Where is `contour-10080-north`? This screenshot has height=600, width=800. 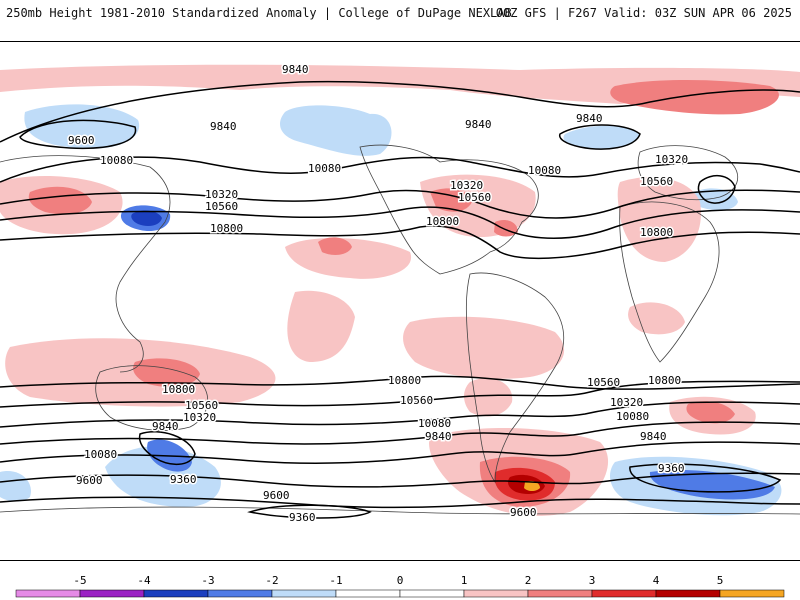 contour-10080-north is located at coordinates (400, 169).